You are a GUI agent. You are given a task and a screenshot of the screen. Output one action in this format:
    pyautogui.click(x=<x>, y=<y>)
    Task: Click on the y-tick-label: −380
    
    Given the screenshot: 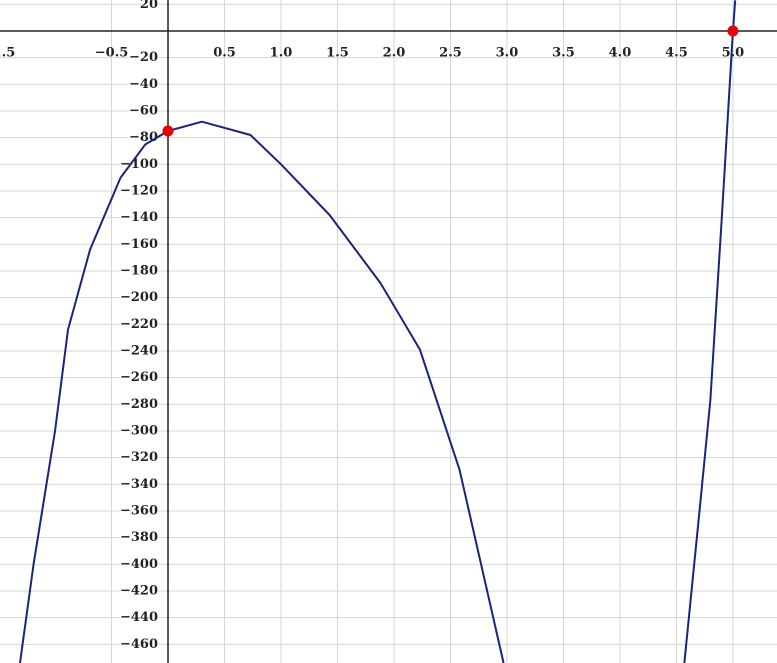 What is the action you would take?
    pyautogui.click(x=139, y=537)
    